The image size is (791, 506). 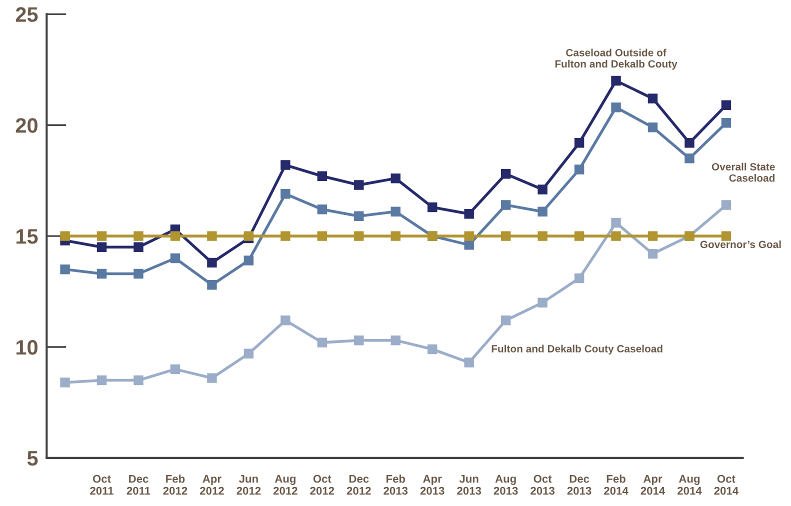 I want to click on x-tick-label: Dec 2013, so click(x=579, y=485).